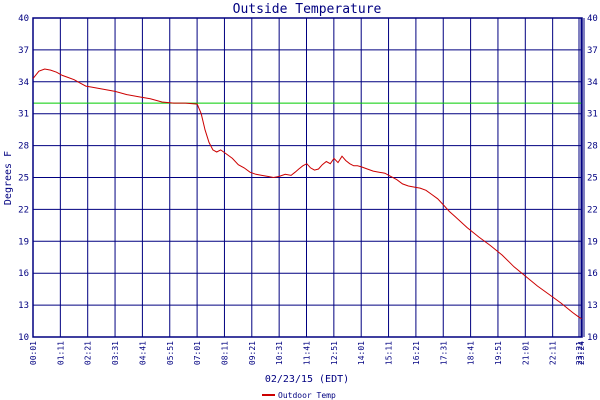  I want to click on x-tick-label: 02:21, so click(88, 353).